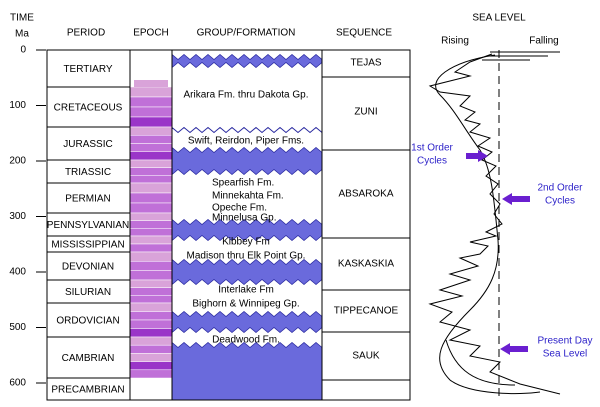  Describe the element at coordinates (17, 327) in the screenshot. I see `time-tick-label: 500` at that location.